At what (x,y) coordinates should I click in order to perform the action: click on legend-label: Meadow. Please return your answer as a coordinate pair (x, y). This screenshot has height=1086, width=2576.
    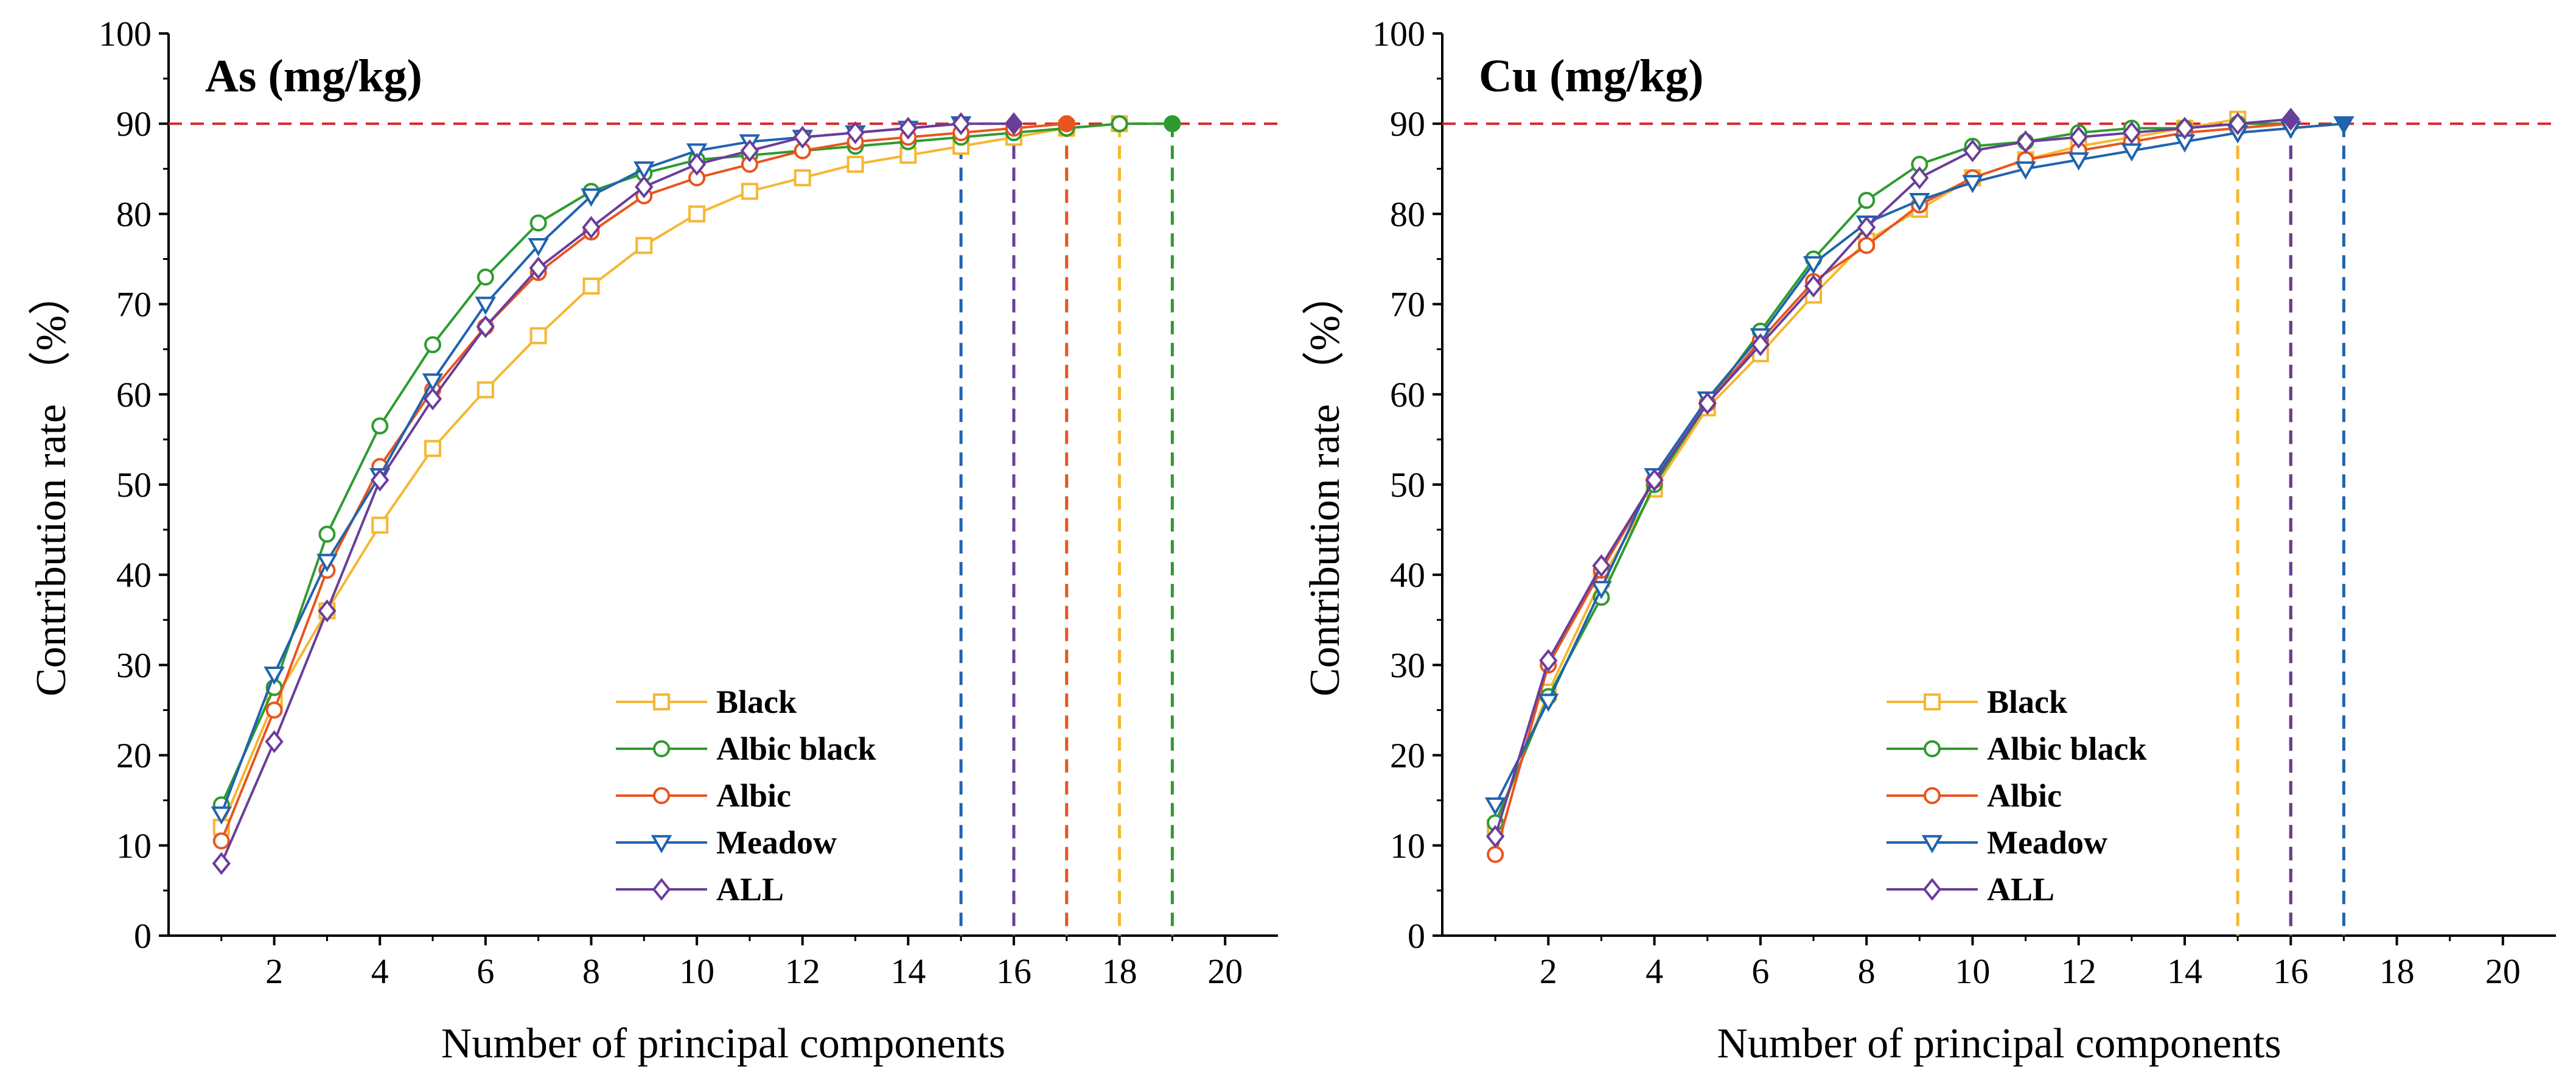
    Looking at the image, I should click on (2047, 843).